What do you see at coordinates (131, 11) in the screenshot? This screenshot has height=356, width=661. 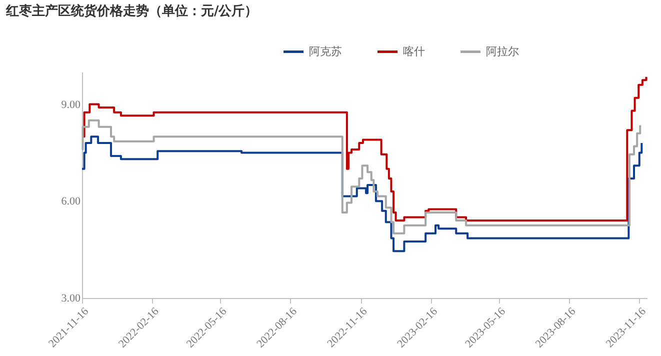 I see `chart-title: 红枣主产区统货价格走势（单位：元/公斤）` at bounding box center [131, 11].